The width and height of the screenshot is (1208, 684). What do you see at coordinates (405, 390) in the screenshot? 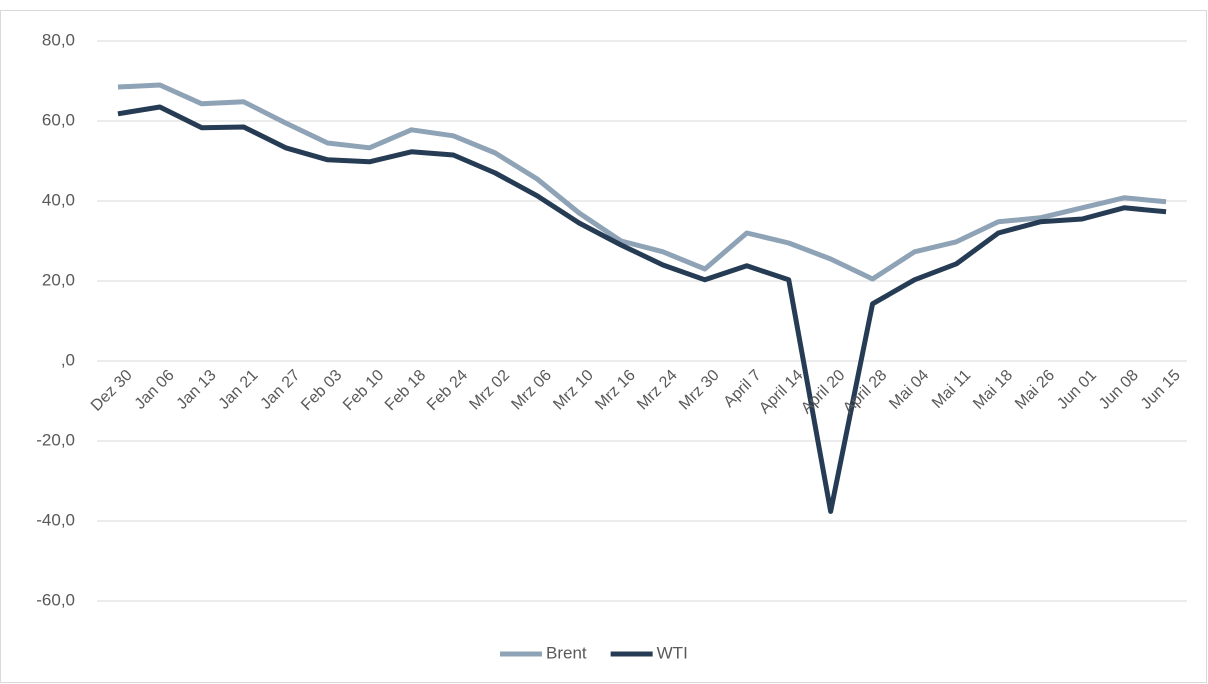
I see `x-tick-label: Feb 18` at bounding box center [405, 390].